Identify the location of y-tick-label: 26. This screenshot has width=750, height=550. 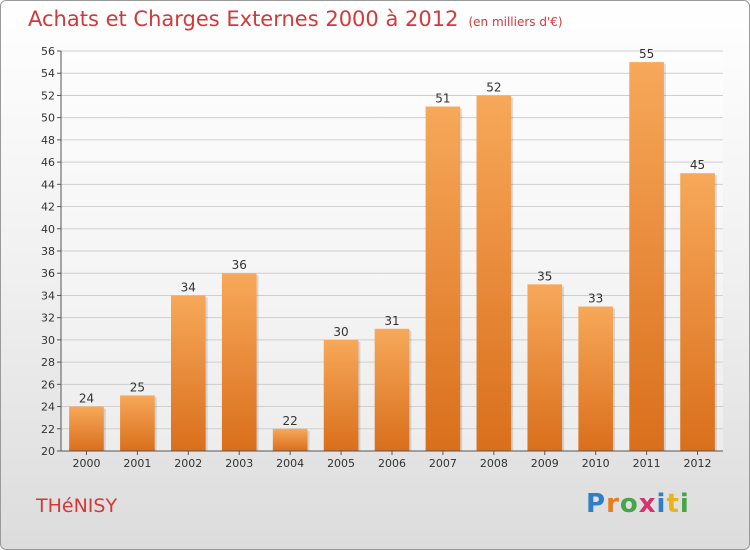
(48, 384).